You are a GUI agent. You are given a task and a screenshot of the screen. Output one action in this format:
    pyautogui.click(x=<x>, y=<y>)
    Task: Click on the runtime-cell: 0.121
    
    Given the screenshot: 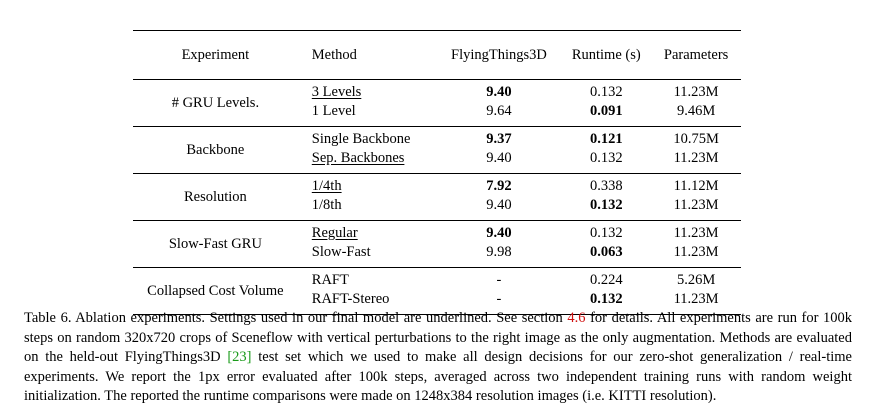 What is the action you would take?
    pyautogui.click(x=606, y=137)
    